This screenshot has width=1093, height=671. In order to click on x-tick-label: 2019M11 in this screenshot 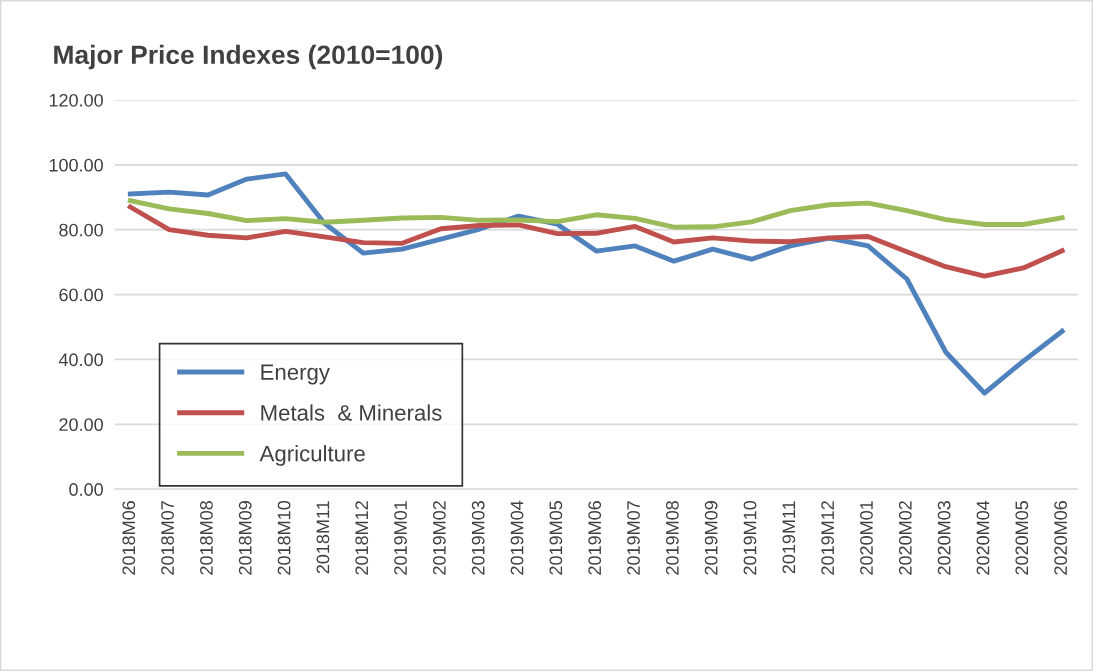, I will do `click(789, 537)`.